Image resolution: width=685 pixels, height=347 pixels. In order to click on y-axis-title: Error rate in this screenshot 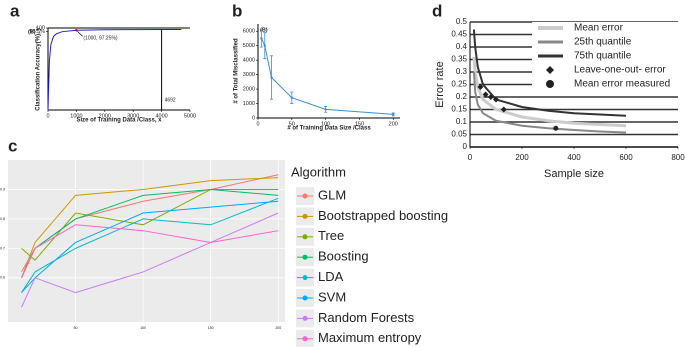, I will do `click(440, 84)`.